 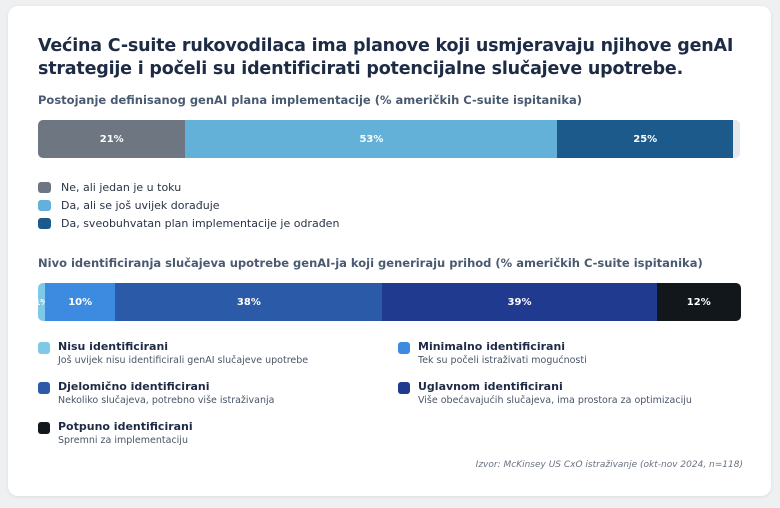 I want to click on chart2-segment: 1%, so click(x=43, y=302).